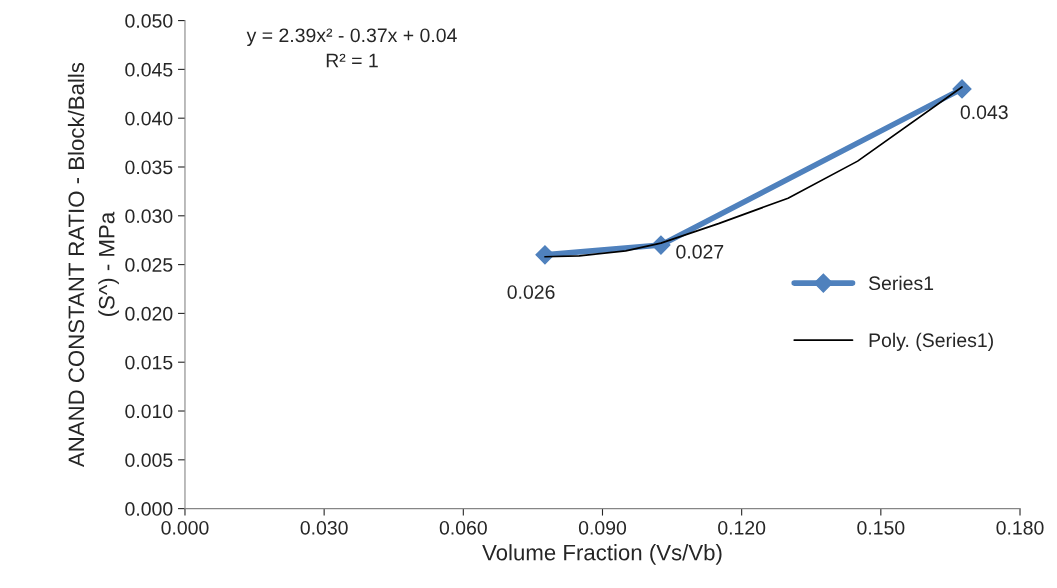 The height and width of the screenshot is (588, 1057). What do you see at coordinates (602, 527) in the screenshot?
I see `x-tick-label: 0.090` at bounding box center [602, 527].